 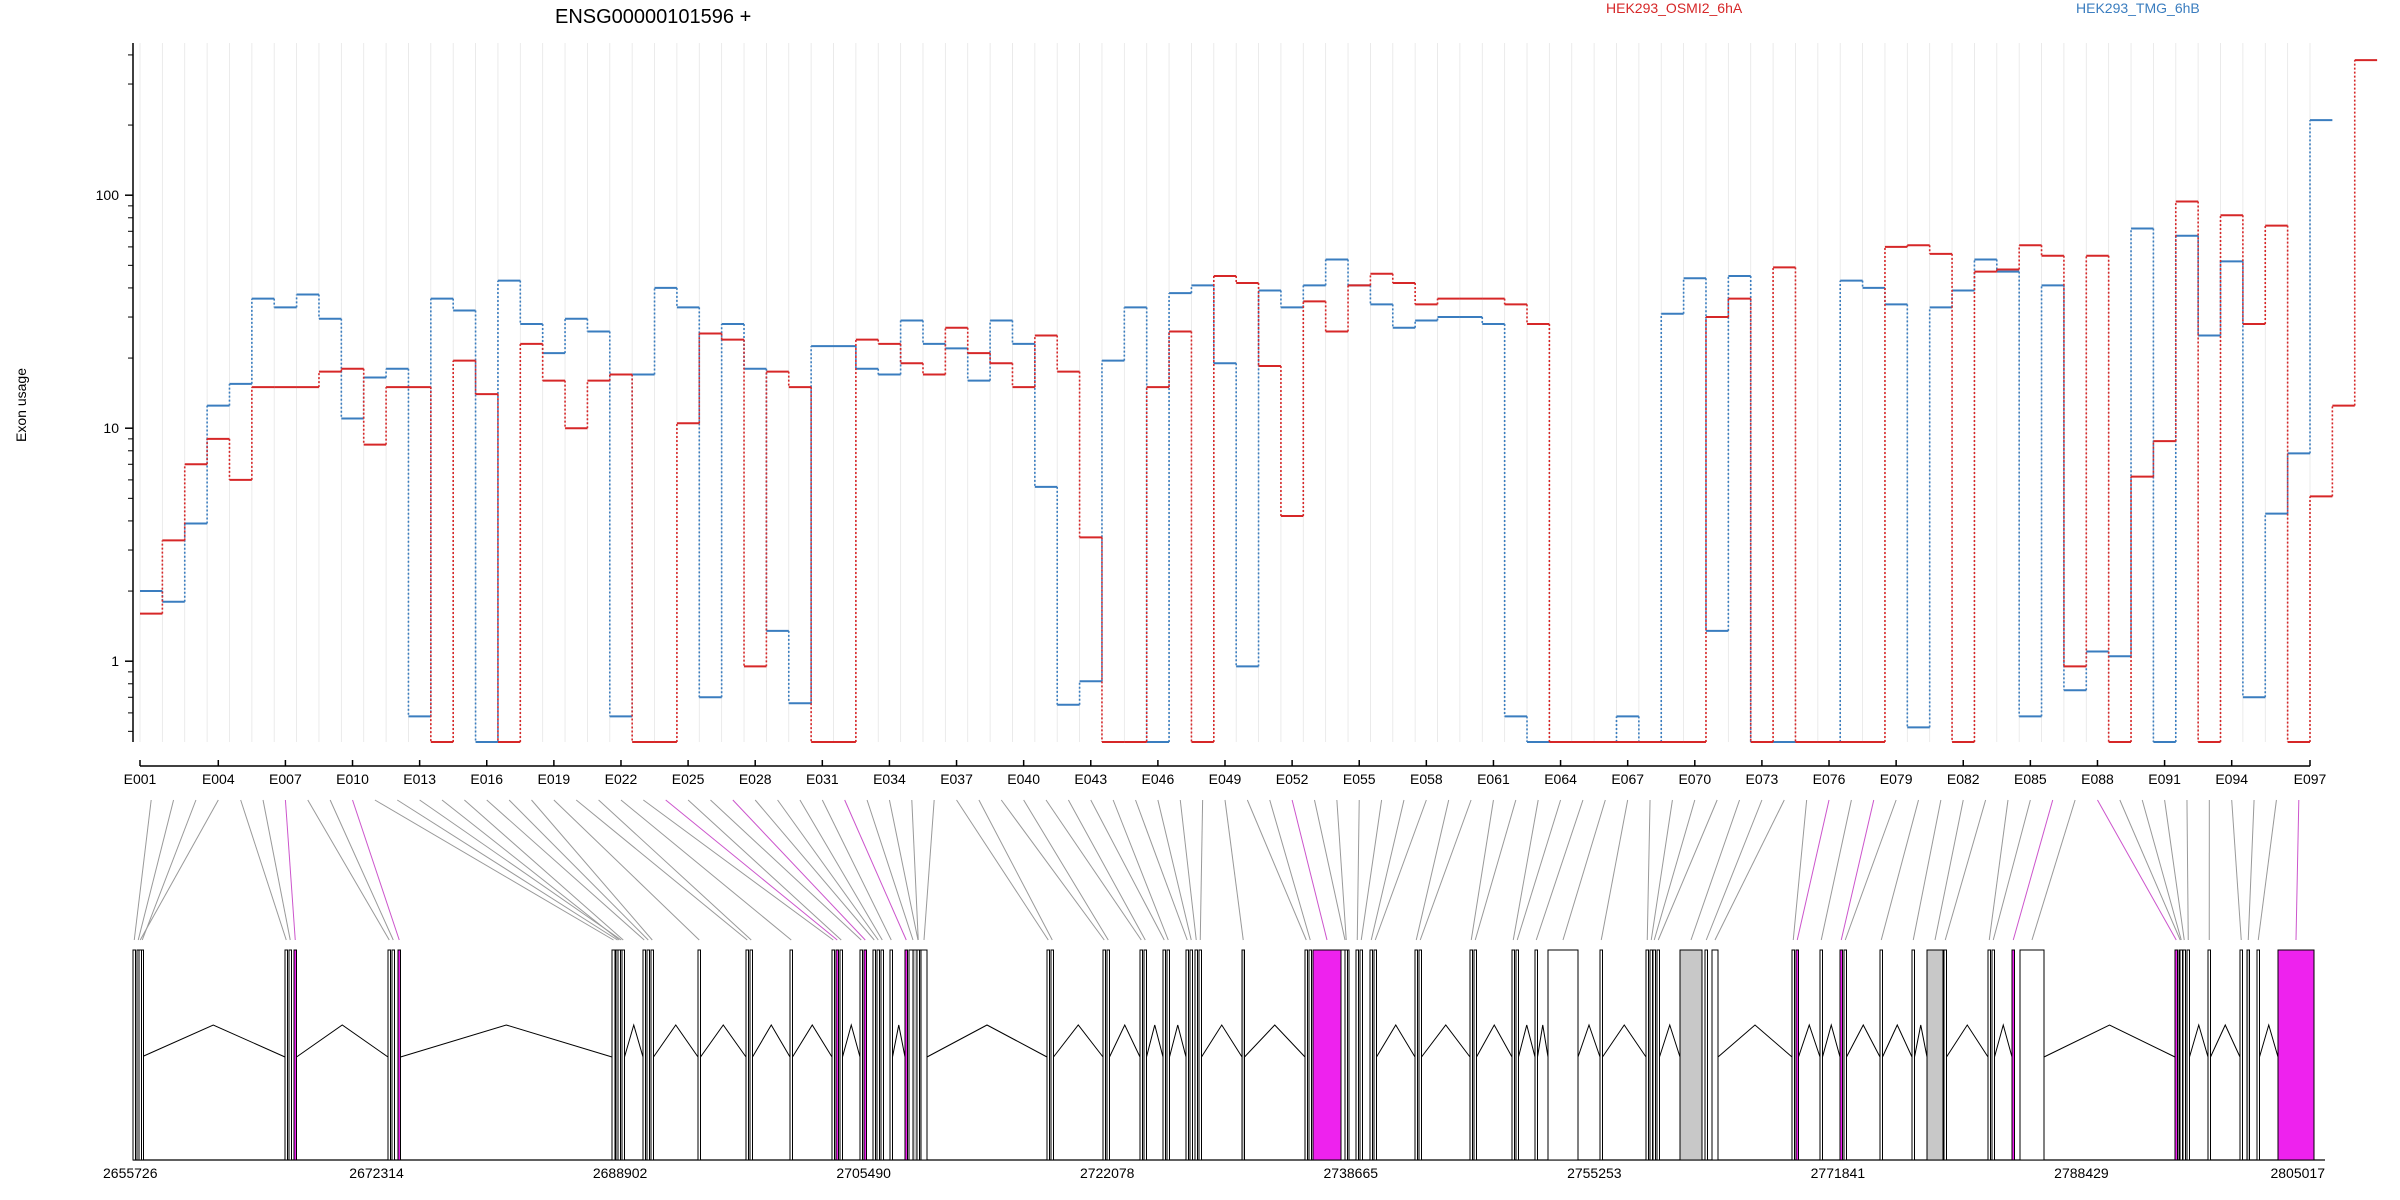 I want to click on exon-tick-label: E013, so click(x=419, y=779).